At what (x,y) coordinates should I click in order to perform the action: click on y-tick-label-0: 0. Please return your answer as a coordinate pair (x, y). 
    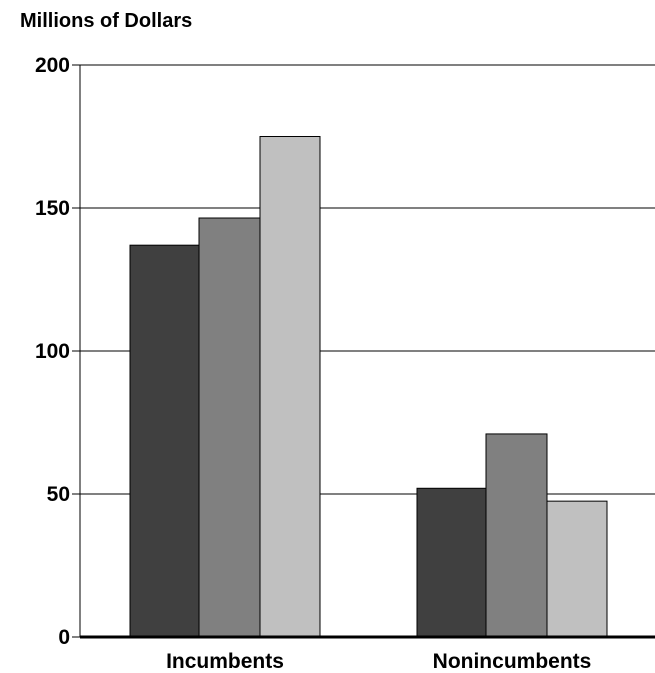
    Looking at the image, I should click on (64, 637).